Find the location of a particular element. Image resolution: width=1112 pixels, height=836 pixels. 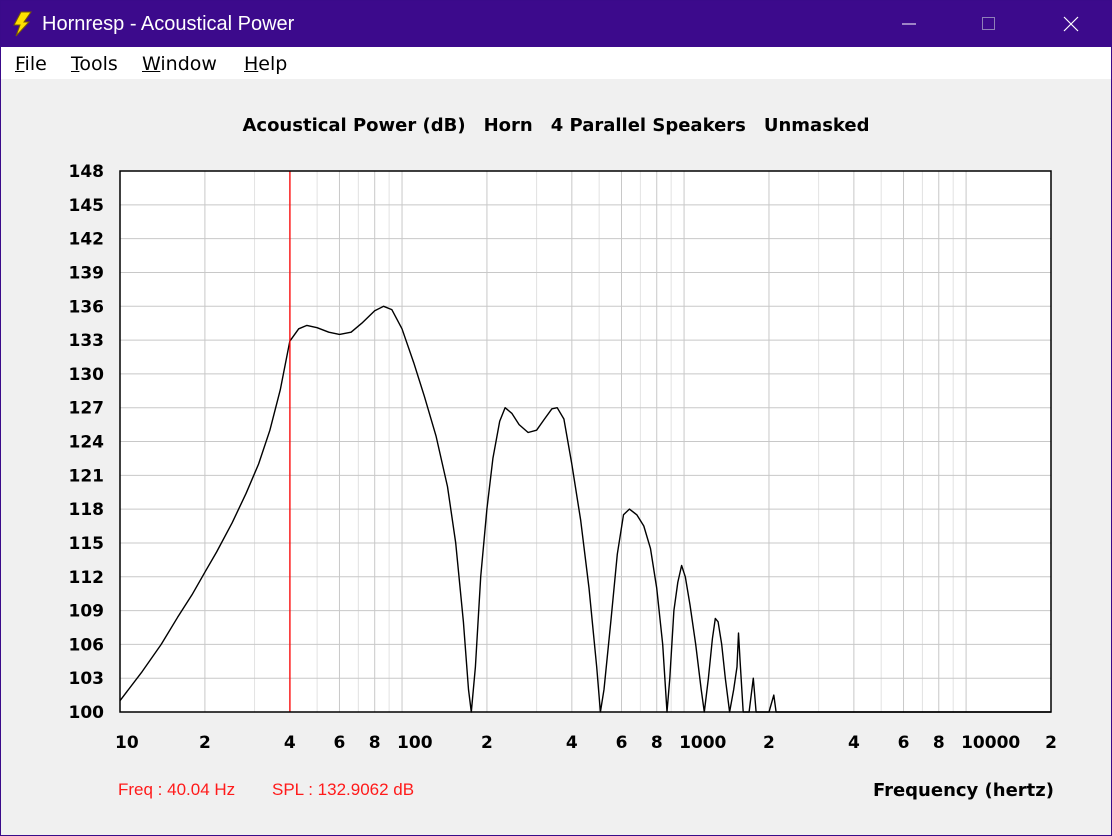

y-tick-label: 124 is located at coordinates (87, 443).